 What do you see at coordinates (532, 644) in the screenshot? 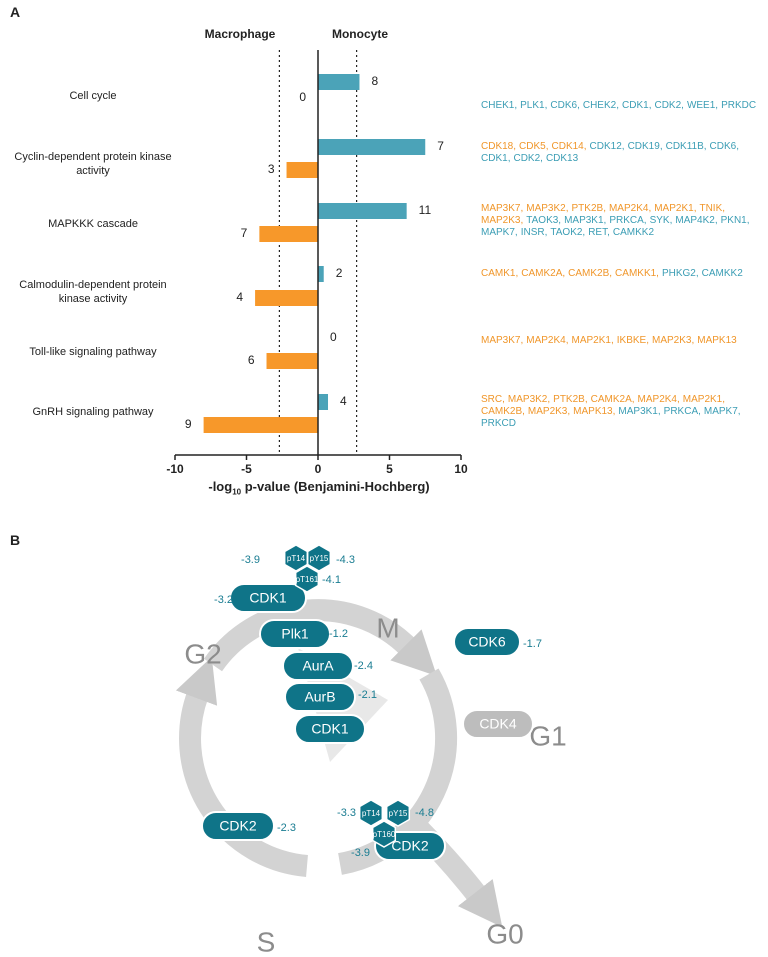
I see `node-value: -1.7` at bounding box center [532, 644].